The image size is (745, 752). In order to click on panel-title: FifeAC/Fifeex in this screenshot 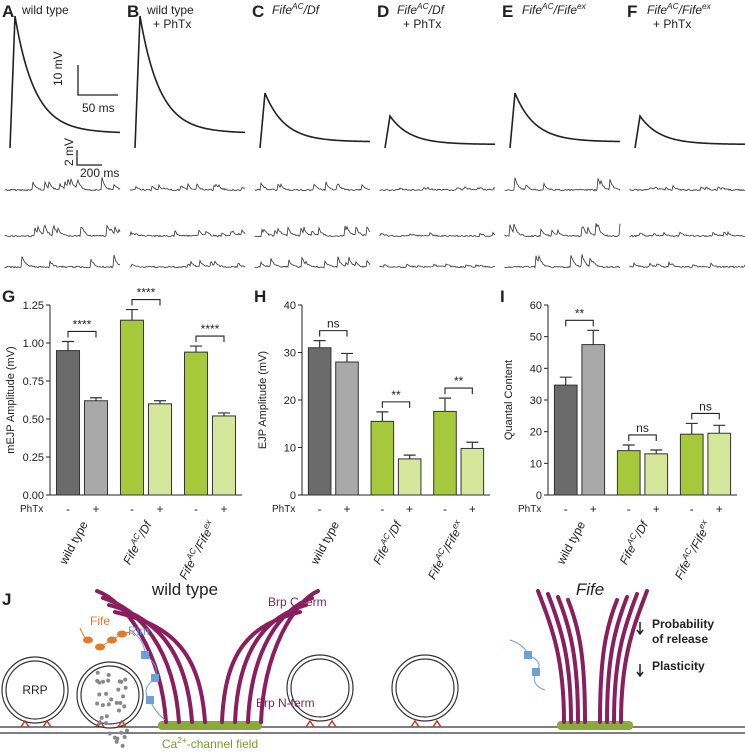, I will do `click(679, 9)`.